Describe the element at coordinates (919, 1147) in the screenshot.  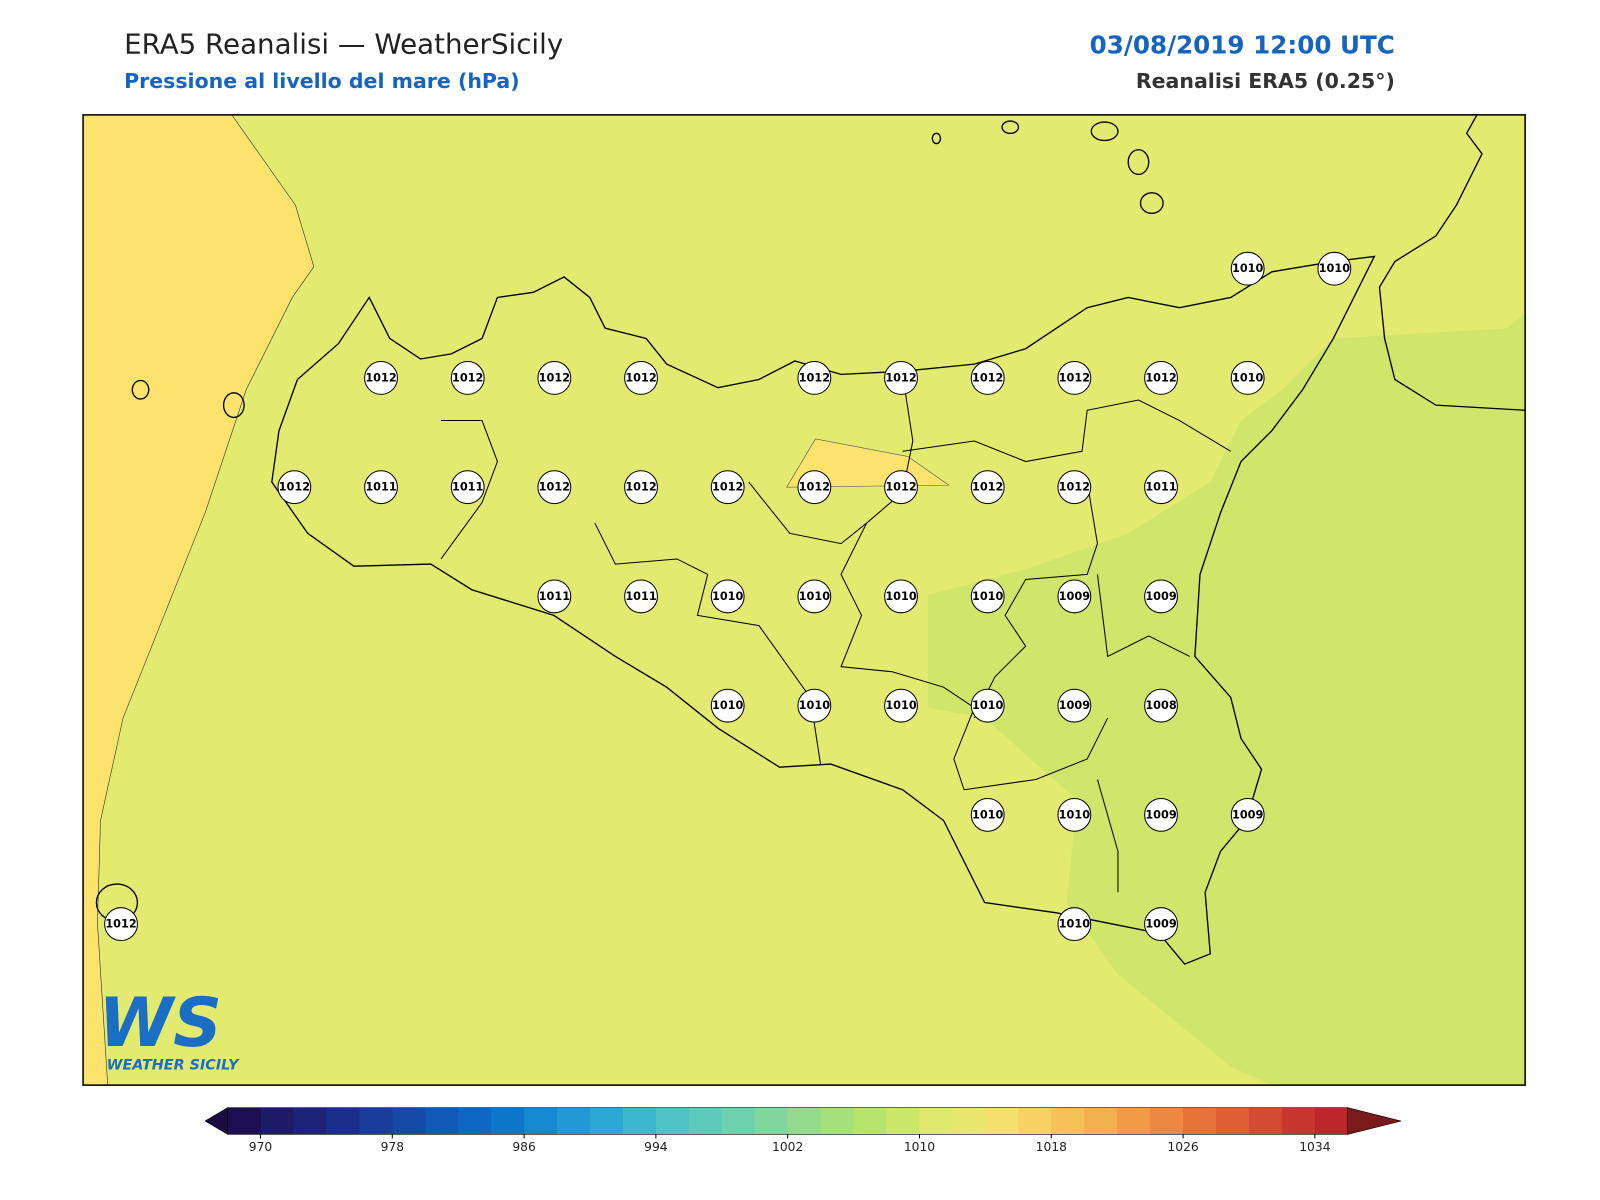
I see `colorbar-tick-label: 1010` at that location.